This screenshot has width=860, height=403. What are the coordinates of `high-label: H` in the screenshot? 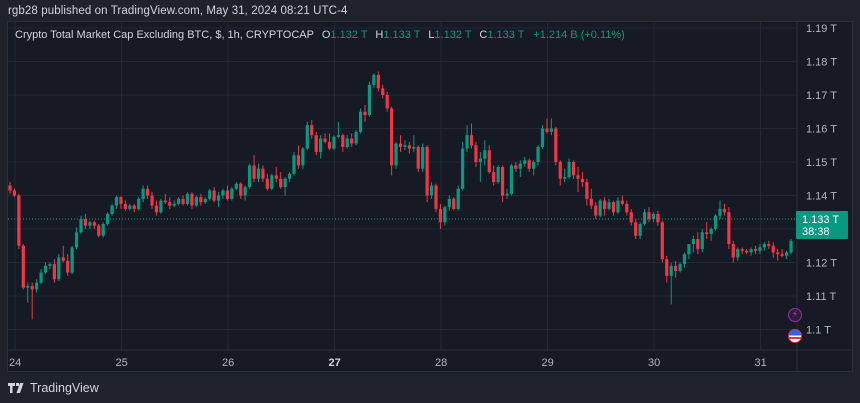 It's located at (379, 35).